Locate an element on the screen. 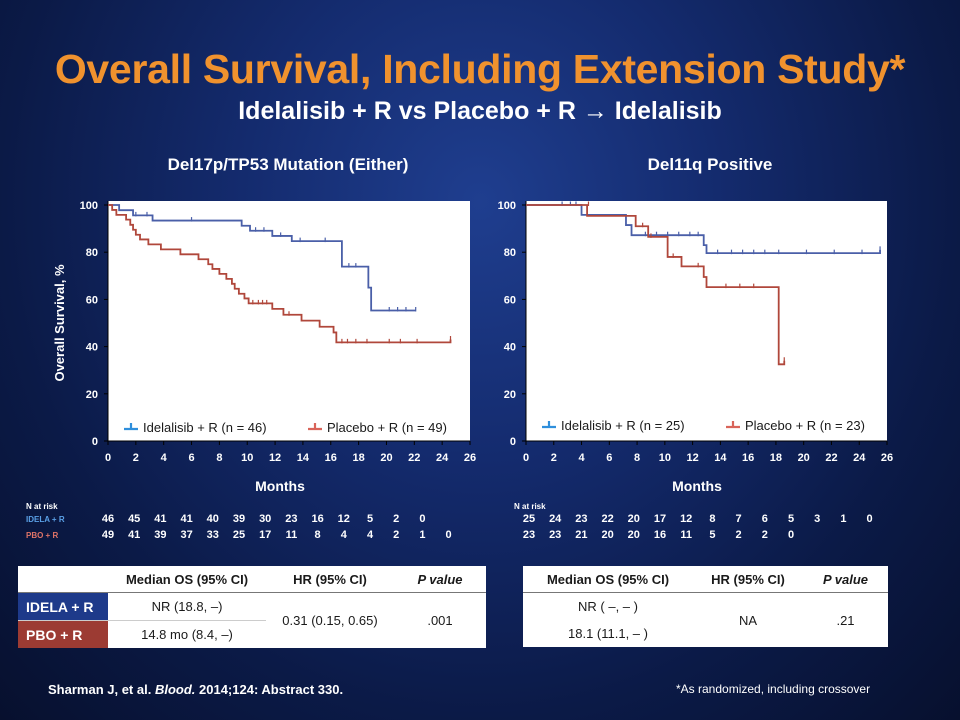 The image size is (960, 720). x-tick-label: 20 is located at coordinates (804, 458).